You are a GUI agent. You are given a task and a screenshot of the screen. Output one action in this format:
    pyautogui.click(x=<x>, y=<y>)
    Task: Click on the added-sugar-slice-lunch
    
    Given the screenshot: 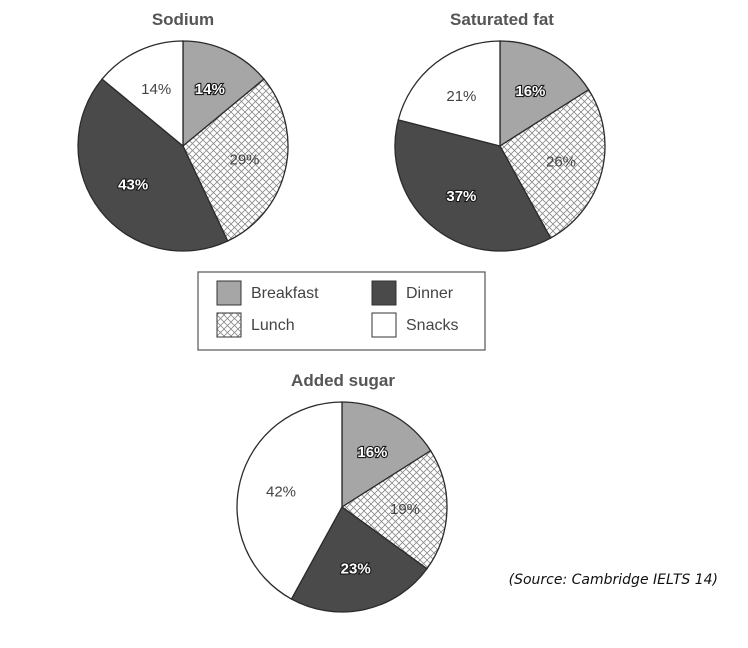 What is the action you would take?
    pyautogui.click(x=394, y=509)
    